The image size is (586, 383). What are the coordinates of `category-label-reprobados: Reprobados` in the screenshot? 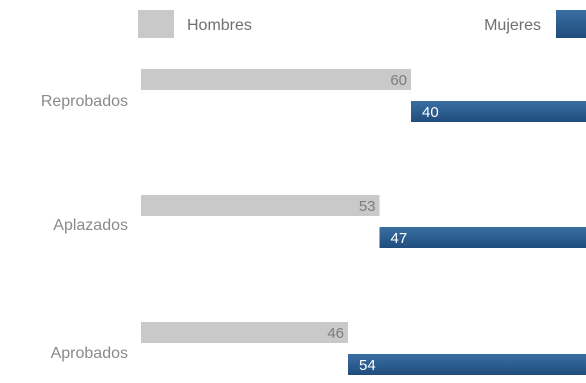 It's located at (84, 101).